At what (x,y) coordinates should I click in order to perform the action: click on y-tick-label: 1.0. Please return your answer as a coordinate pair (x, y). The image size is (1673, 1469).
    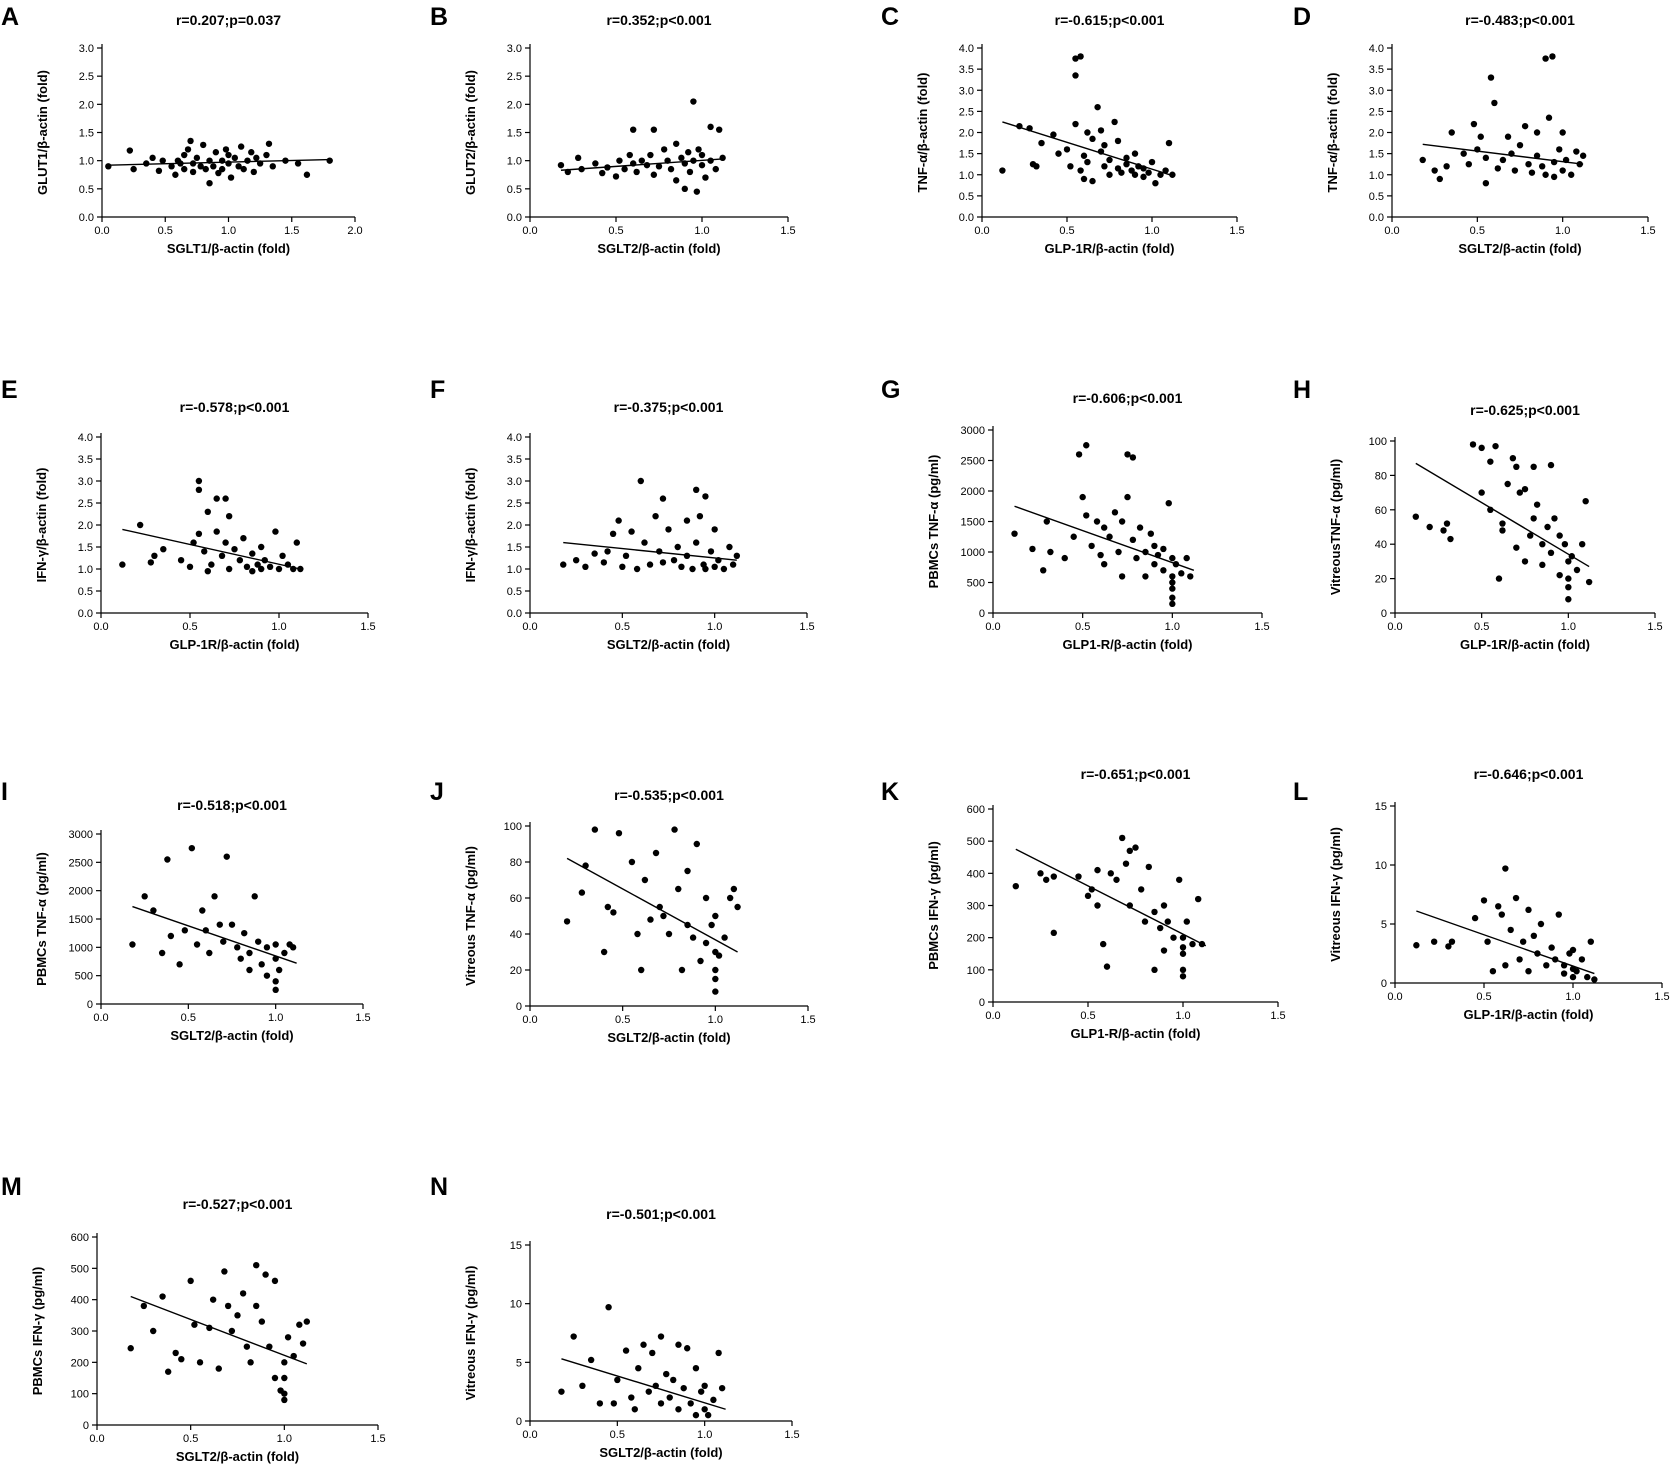
    Looking at the image, I should click on (85, 570).